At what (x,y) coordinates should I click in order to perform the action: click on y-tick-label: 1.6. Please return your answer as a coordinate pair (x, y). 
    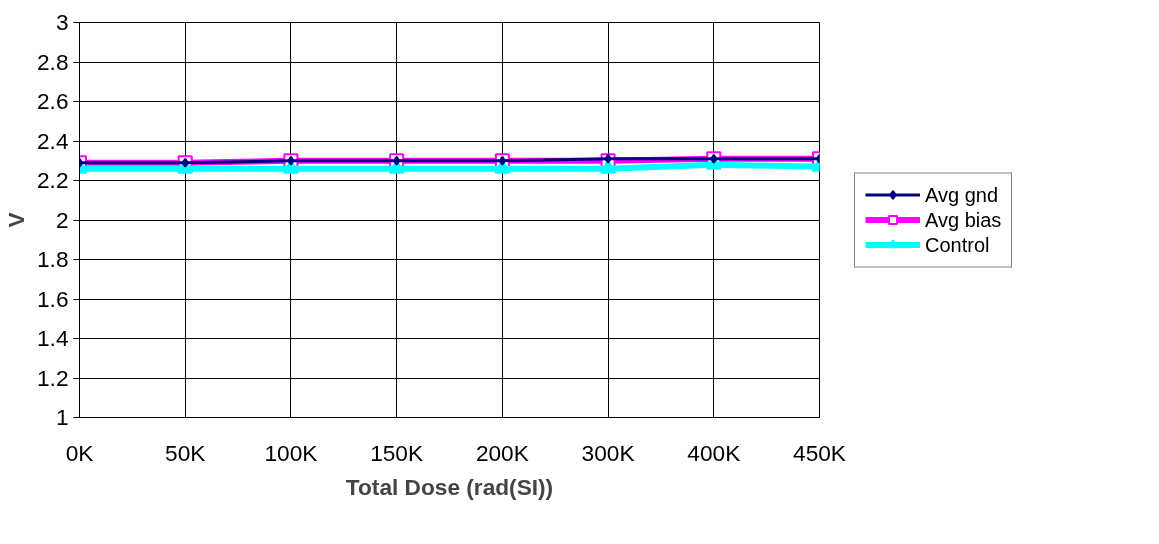
    Looking at the image, I should click on (53, 298).